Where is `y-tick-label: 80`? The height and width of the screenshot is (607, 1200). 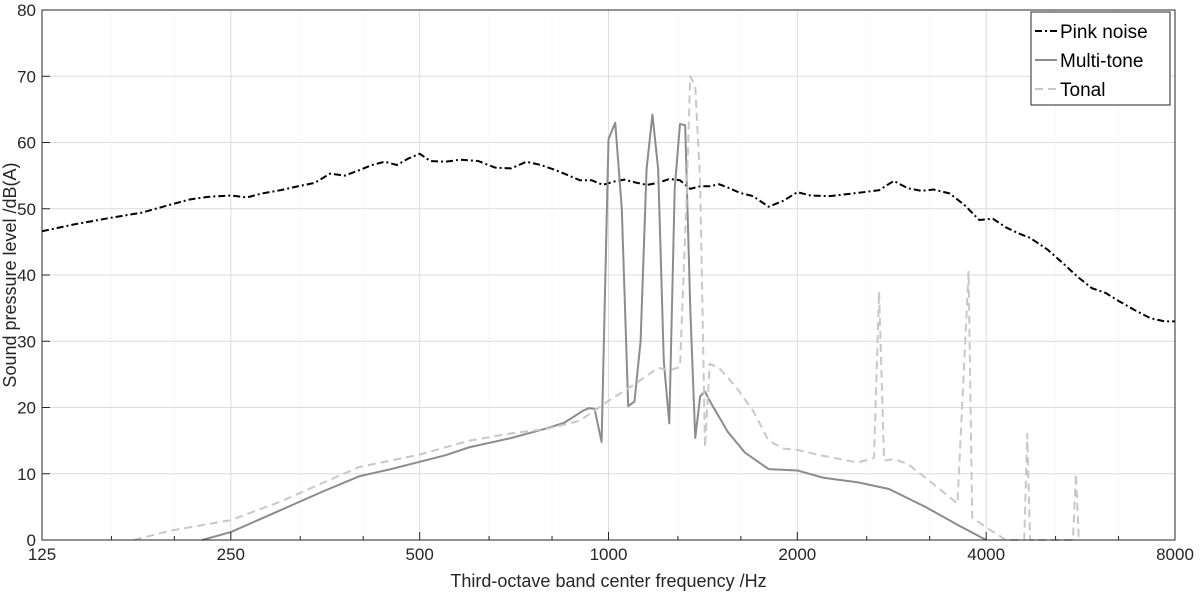 y-tick-label: 80 is located at coordinates (26, 10).